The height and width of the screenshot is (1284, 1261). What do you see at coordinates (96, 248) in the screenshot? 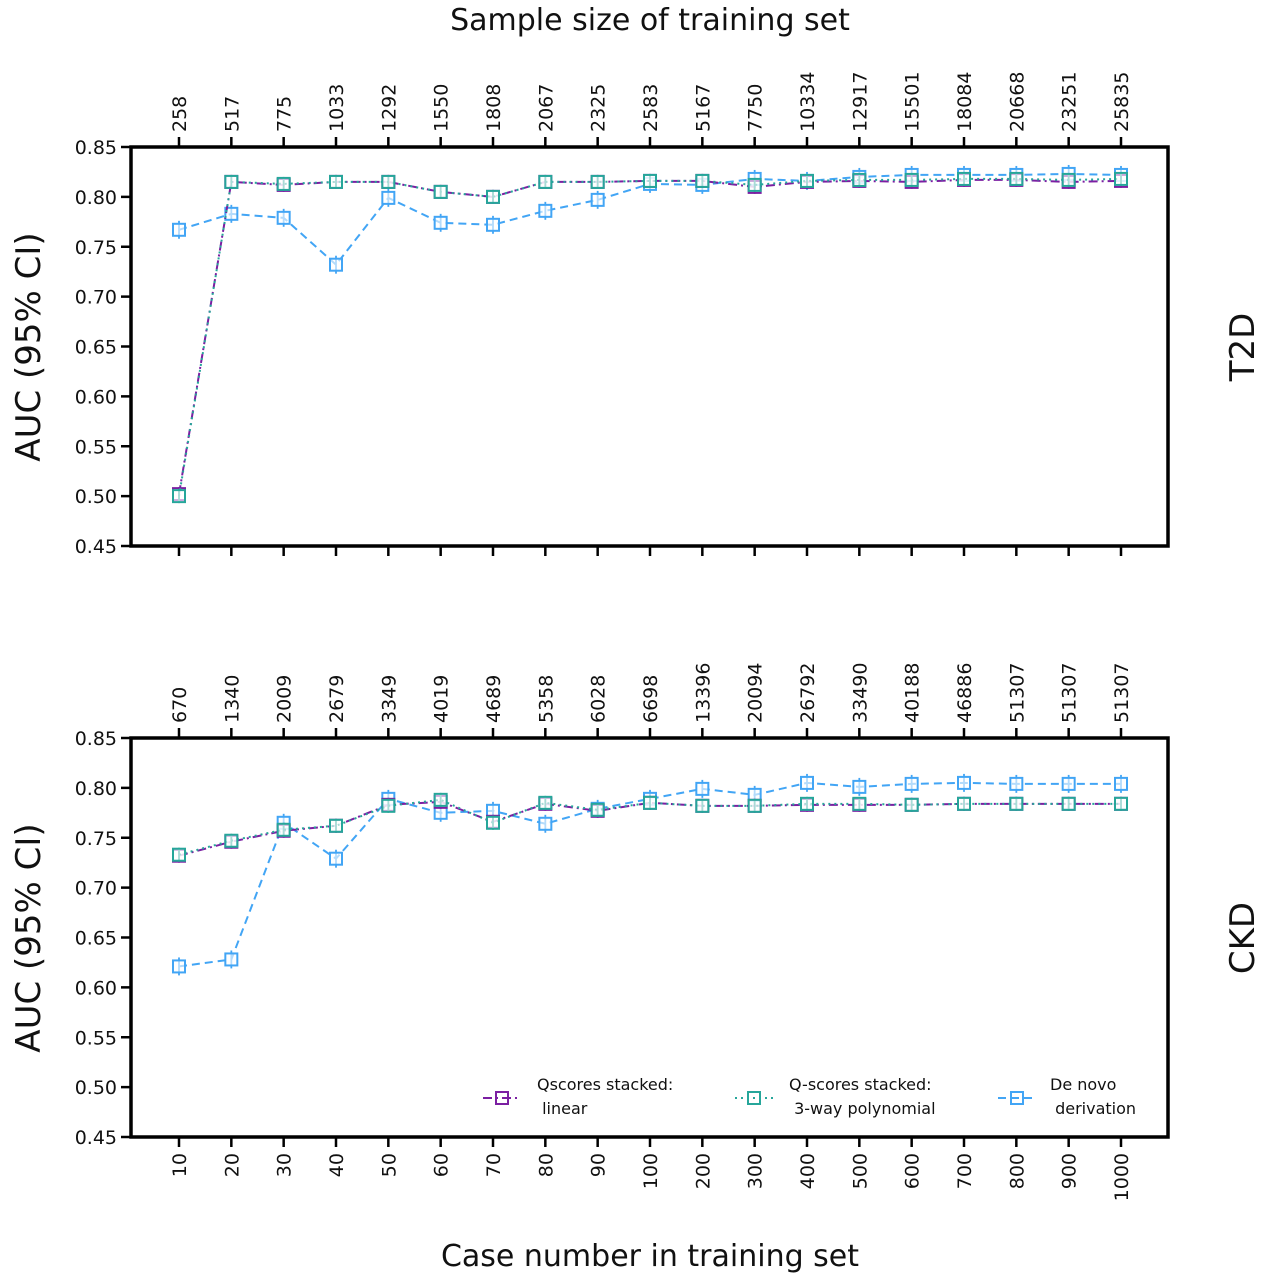
I see `t2d-ytick-label: 0.75` at bounding box center [96, 248].